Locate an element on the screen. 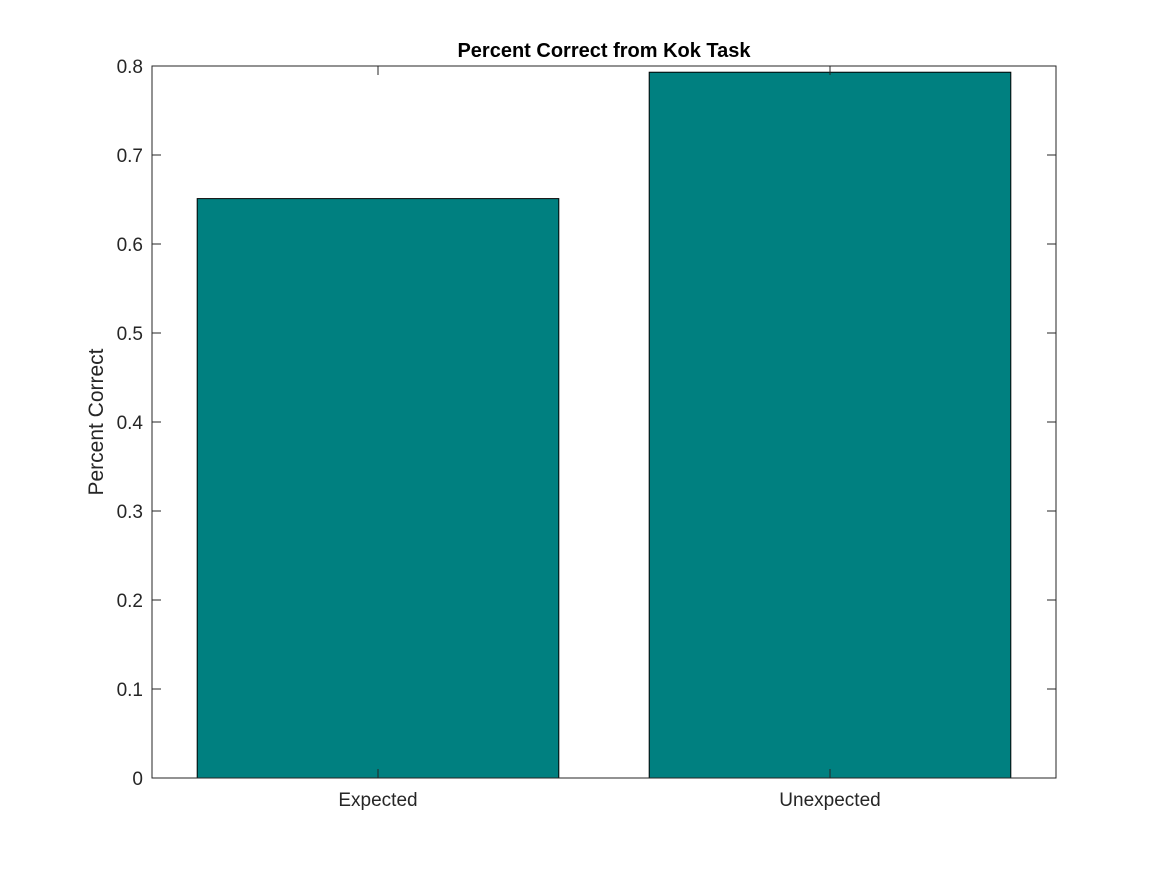  chart-title: Percent Correct from Kok Task is located at coordinates (604, 51).